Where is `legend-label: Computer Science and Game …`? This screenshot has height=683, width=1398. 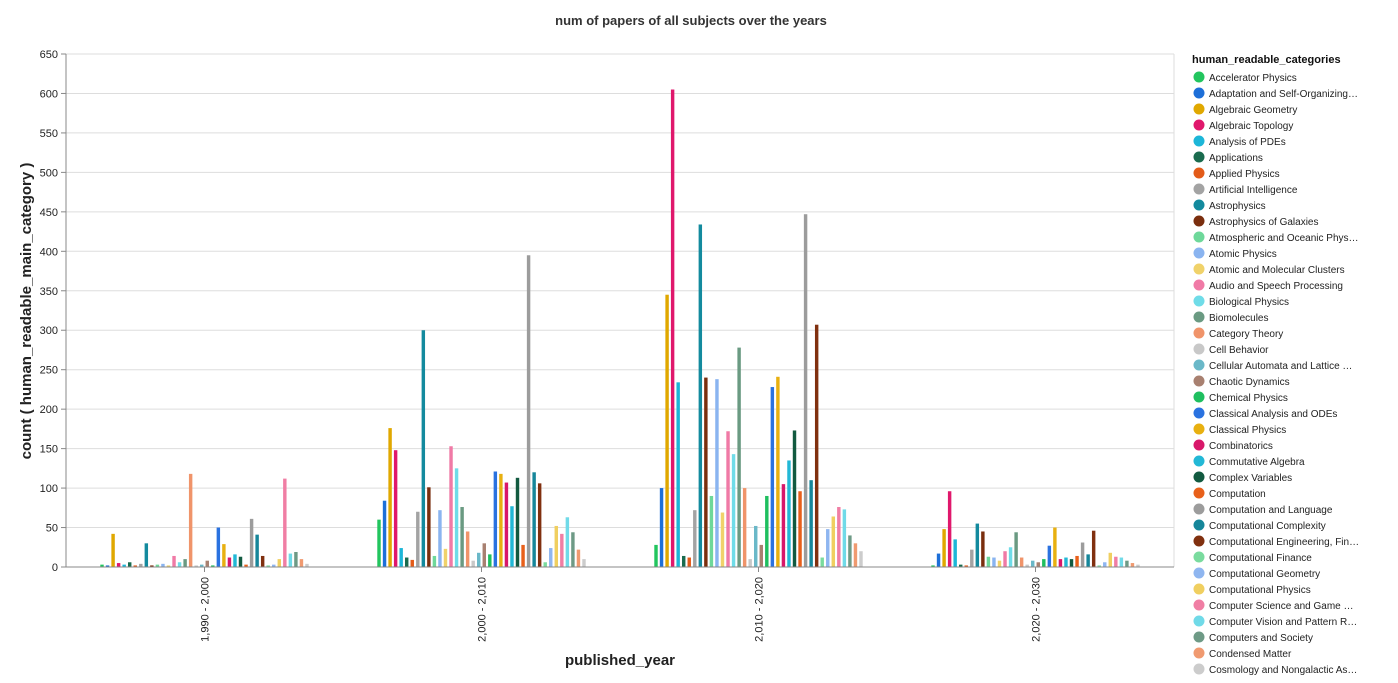 legend-label: Computer Science and Game … is located at coordinates (1281, 606).